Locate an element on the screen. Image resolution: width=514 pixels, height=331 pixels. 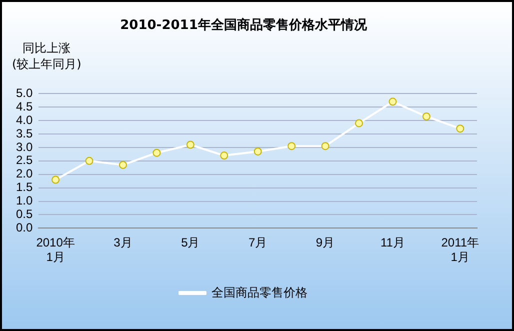
x-tick-label: 11月 is located at coordinates (392, 243).